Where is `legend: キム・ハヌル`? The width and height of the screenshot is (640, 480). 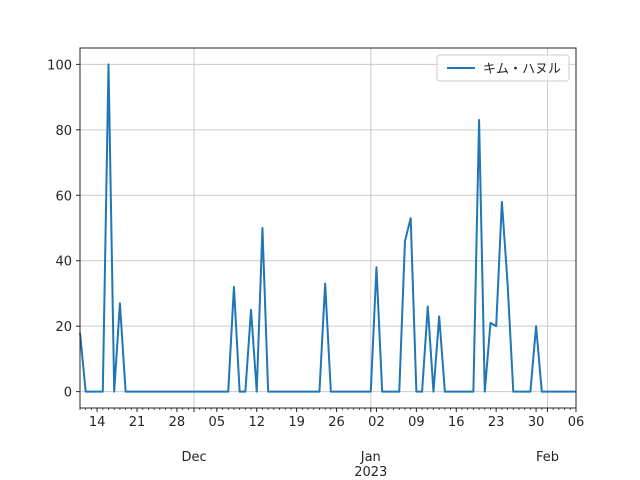 legend: キム・ハヌル is located at coordinates (503, 68).